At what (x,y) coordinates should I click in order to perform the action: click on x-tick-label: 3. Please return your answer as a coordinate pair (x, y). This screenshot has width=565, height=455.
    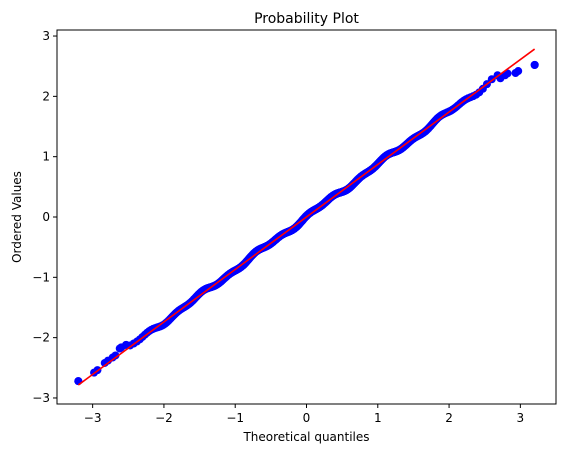
    Looking at the image, I should click on (521, 418).